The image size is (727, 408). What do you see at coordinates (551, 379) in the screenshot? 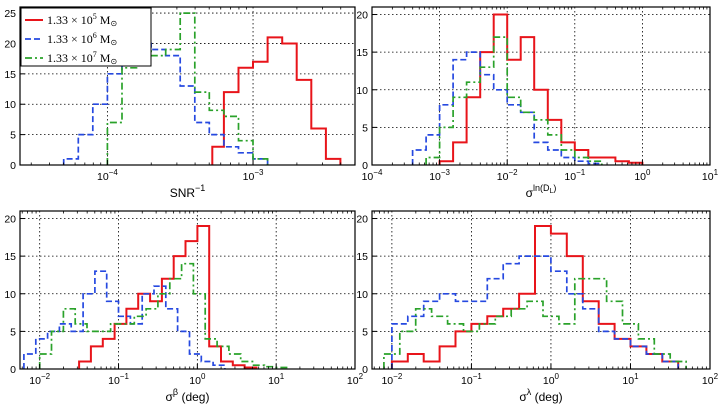
I see `xtick-label-sigma-lambda-2: 10⁰` at bounding box center [551, 379].